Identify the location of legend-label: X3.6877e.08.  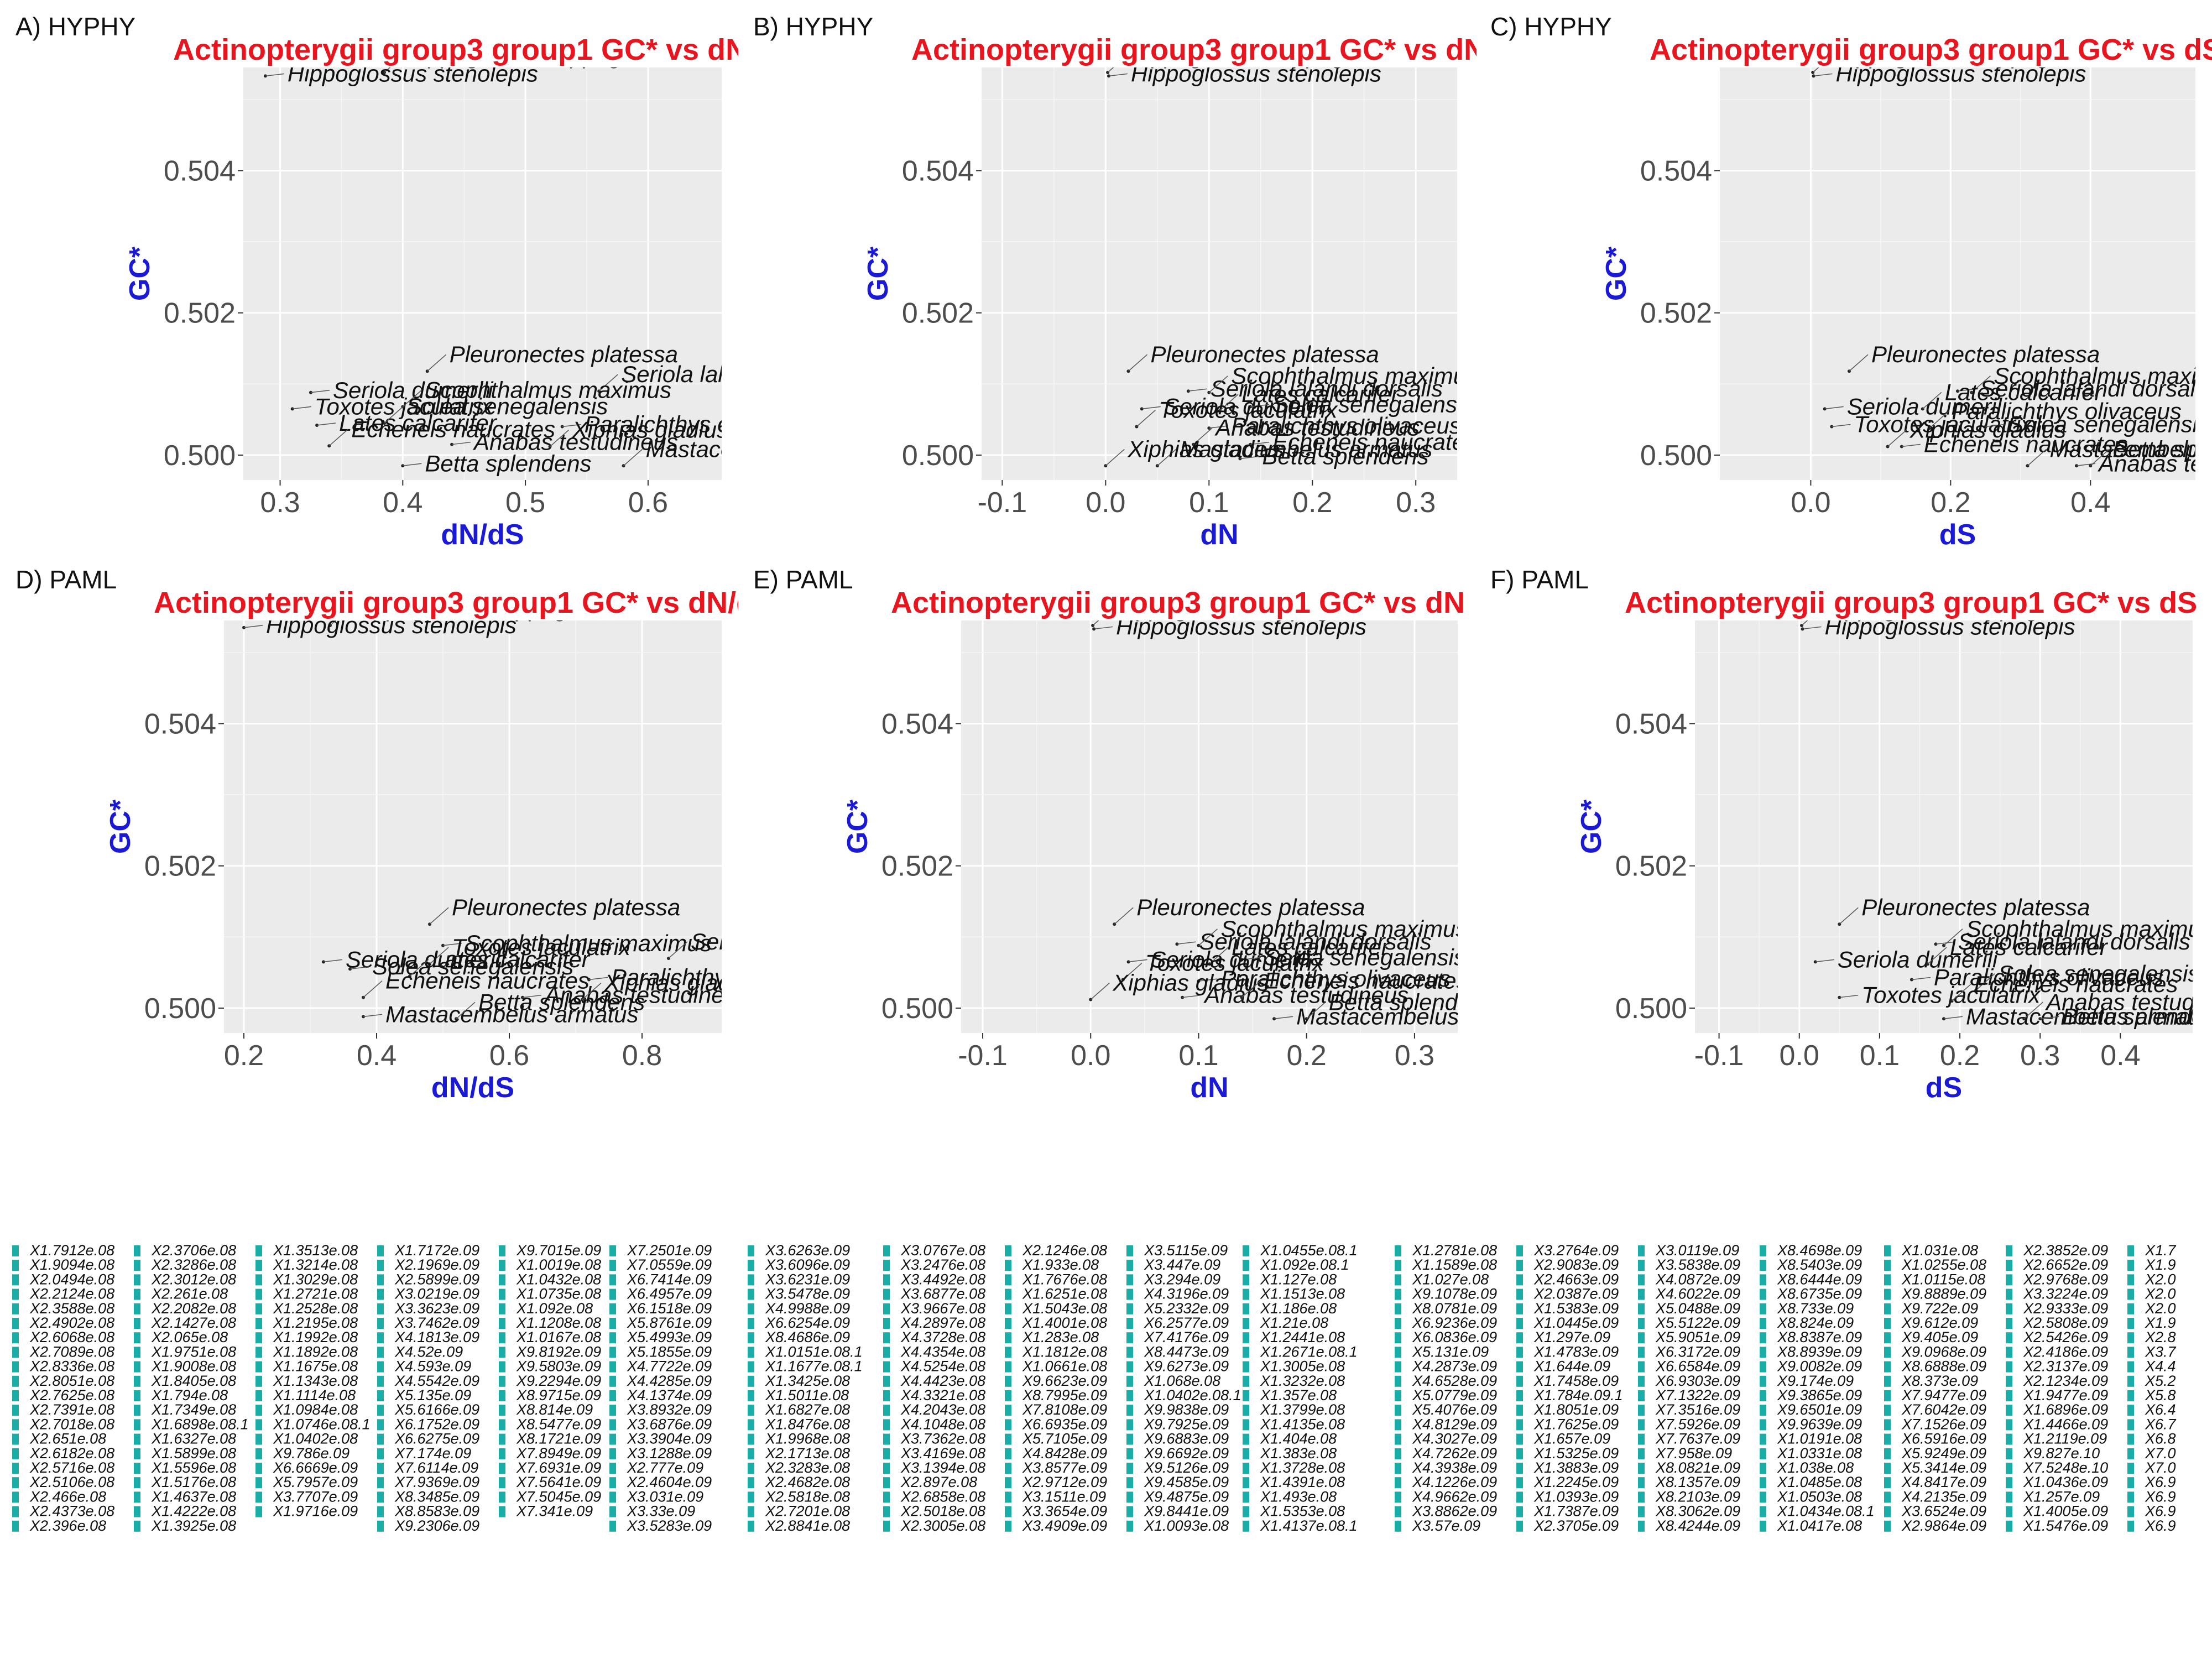
(943, 1294).